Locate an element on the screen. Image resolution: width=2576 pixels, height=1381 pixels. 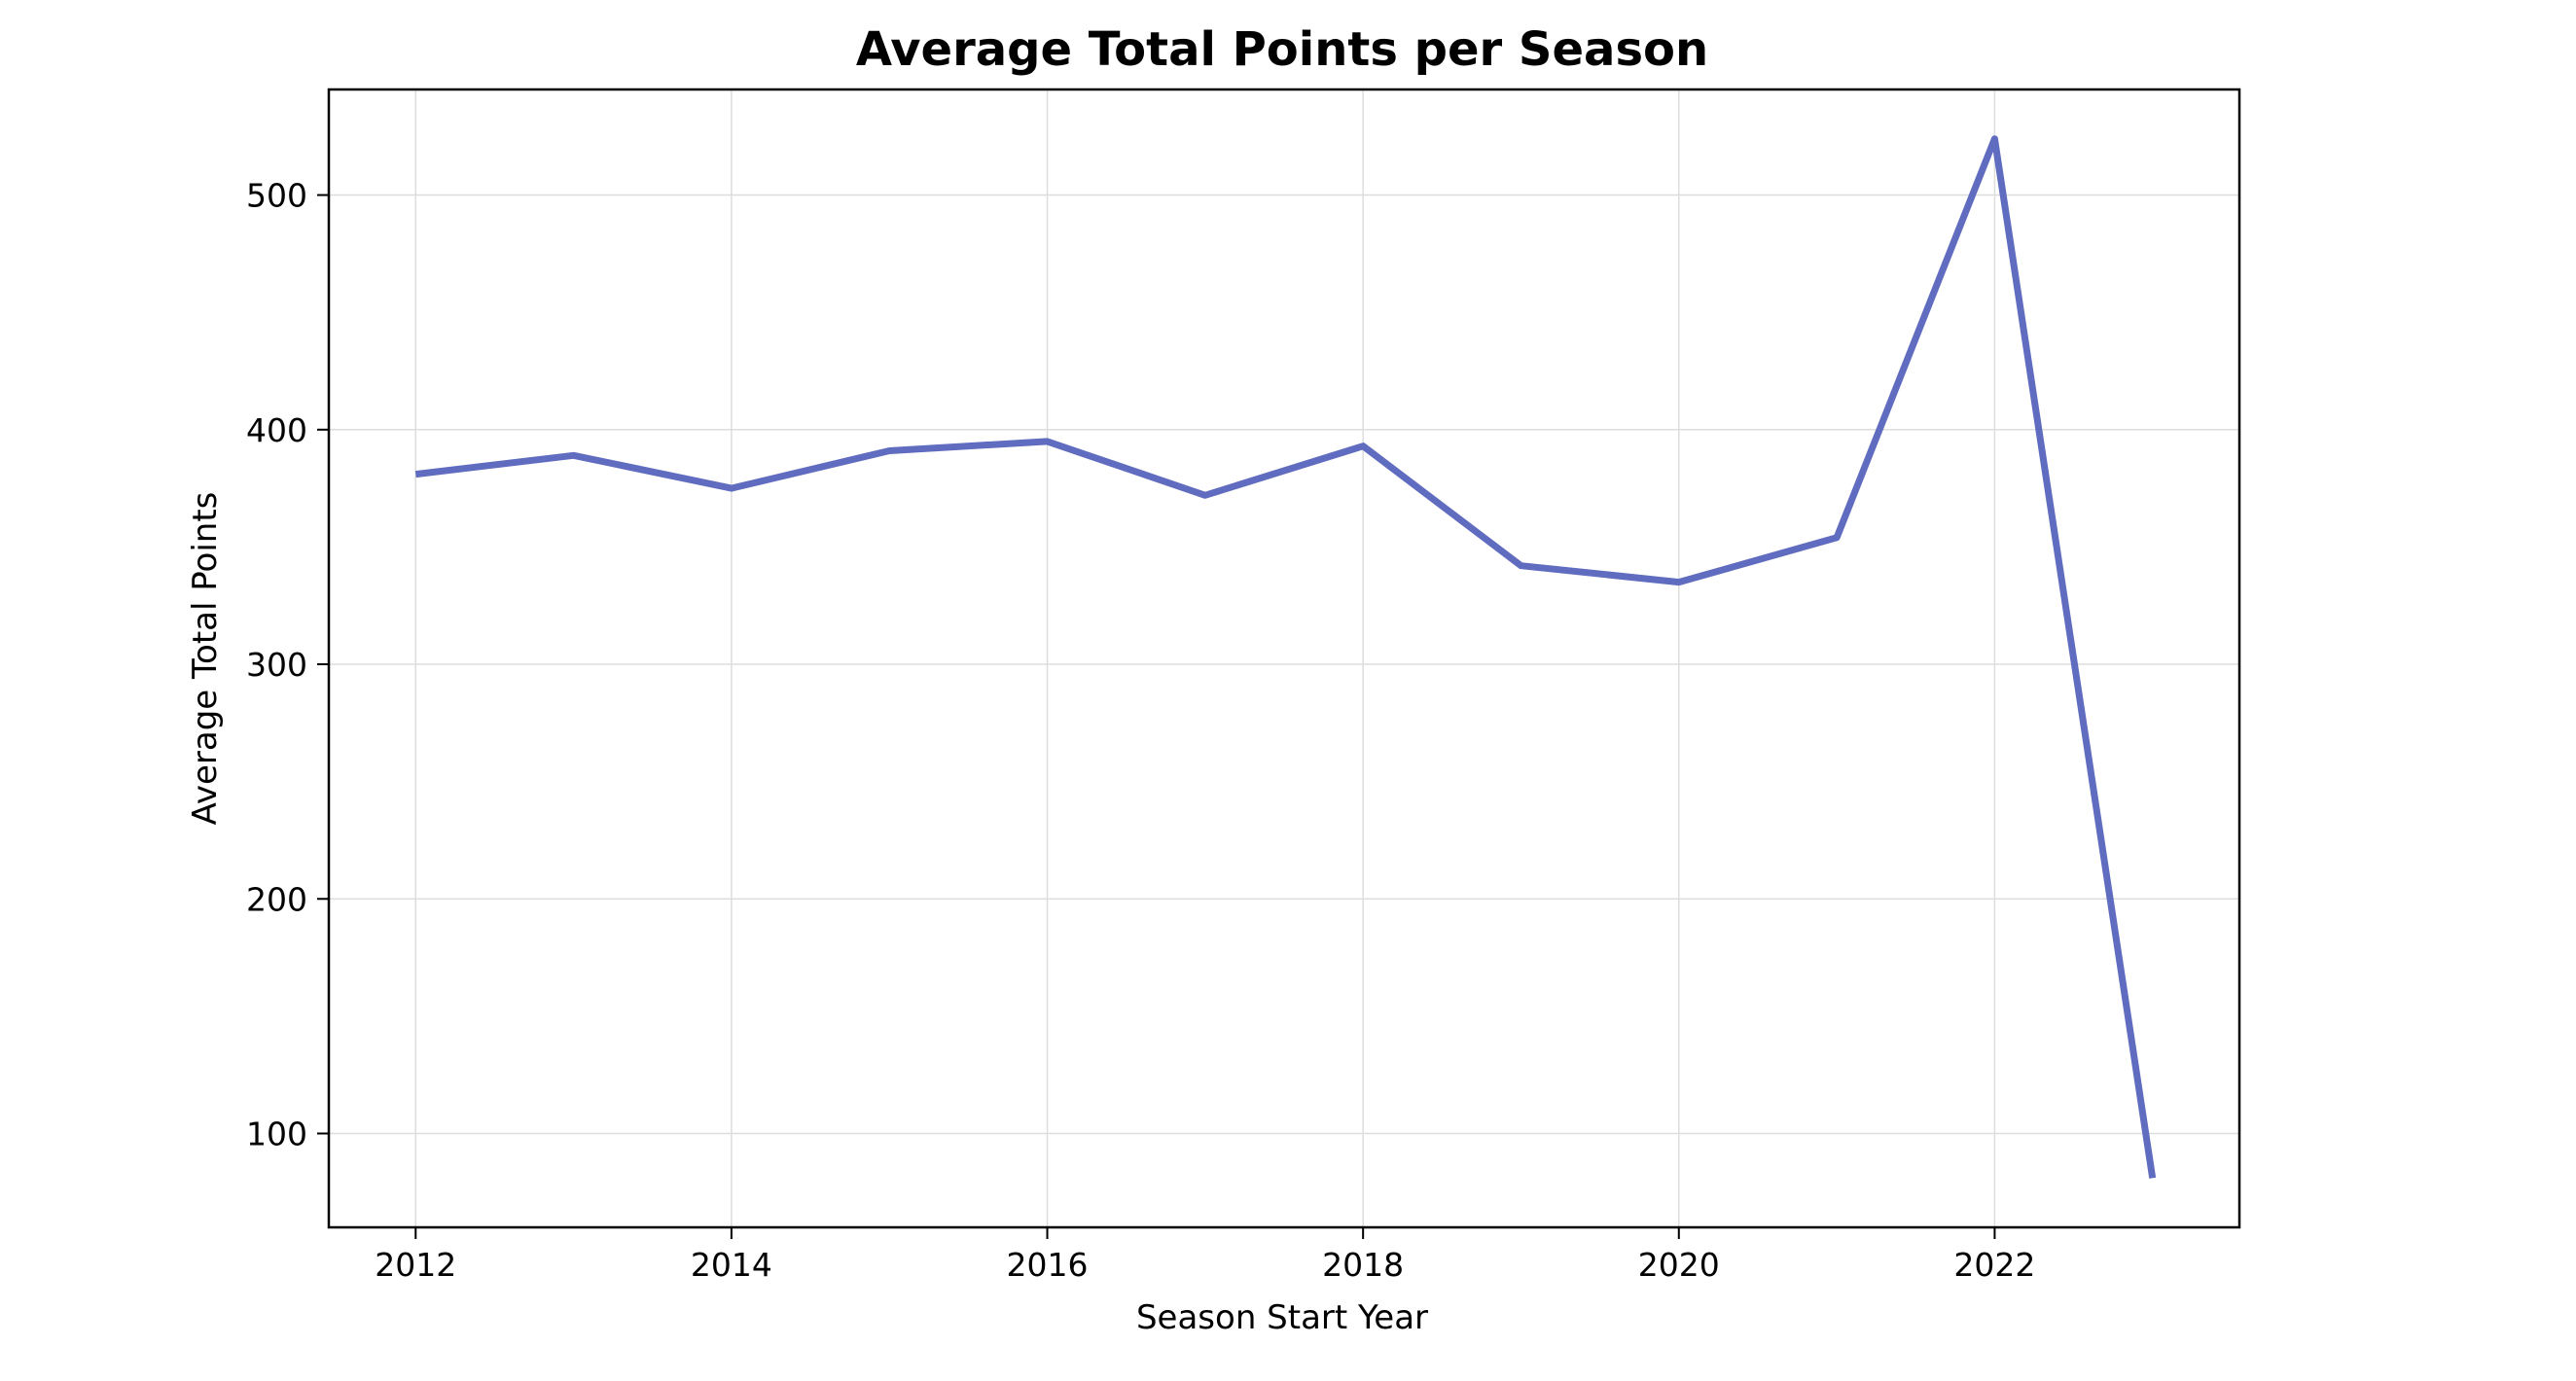
x-tick-label: 2014 is located at coordinates (731, 1265).